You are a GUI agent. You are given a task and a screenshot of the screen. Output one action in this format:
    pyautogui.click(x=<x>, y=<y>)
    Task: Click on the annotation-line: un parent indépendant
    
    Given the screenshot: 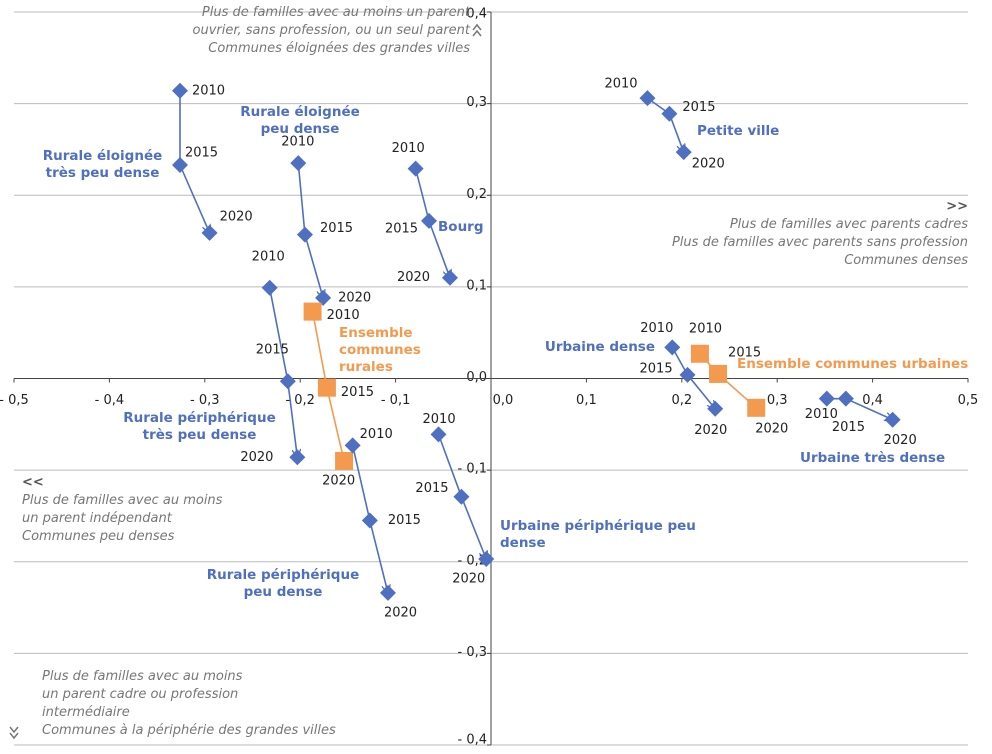 What is the action you would take?
    pyautogui.click(x=97, y=518)
    